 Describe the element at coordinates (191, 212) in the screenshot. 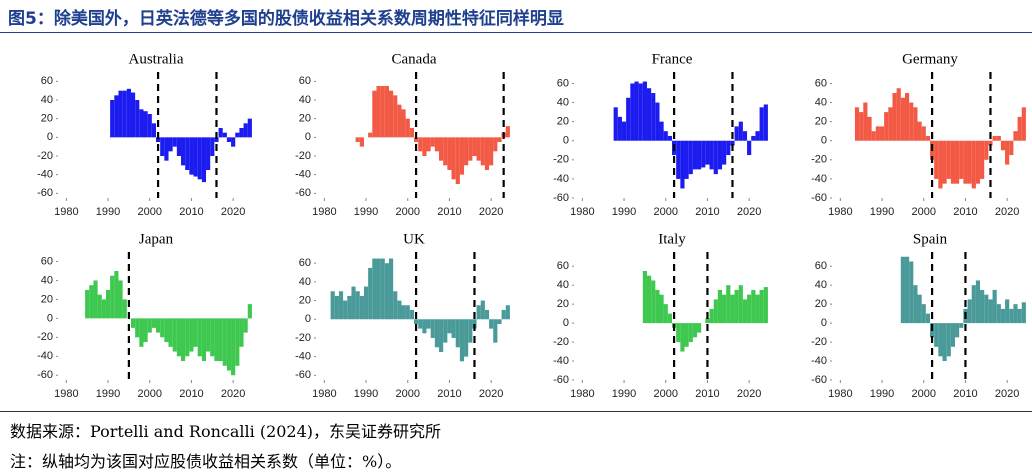

I see `x-tick-label: 2010` at that location.